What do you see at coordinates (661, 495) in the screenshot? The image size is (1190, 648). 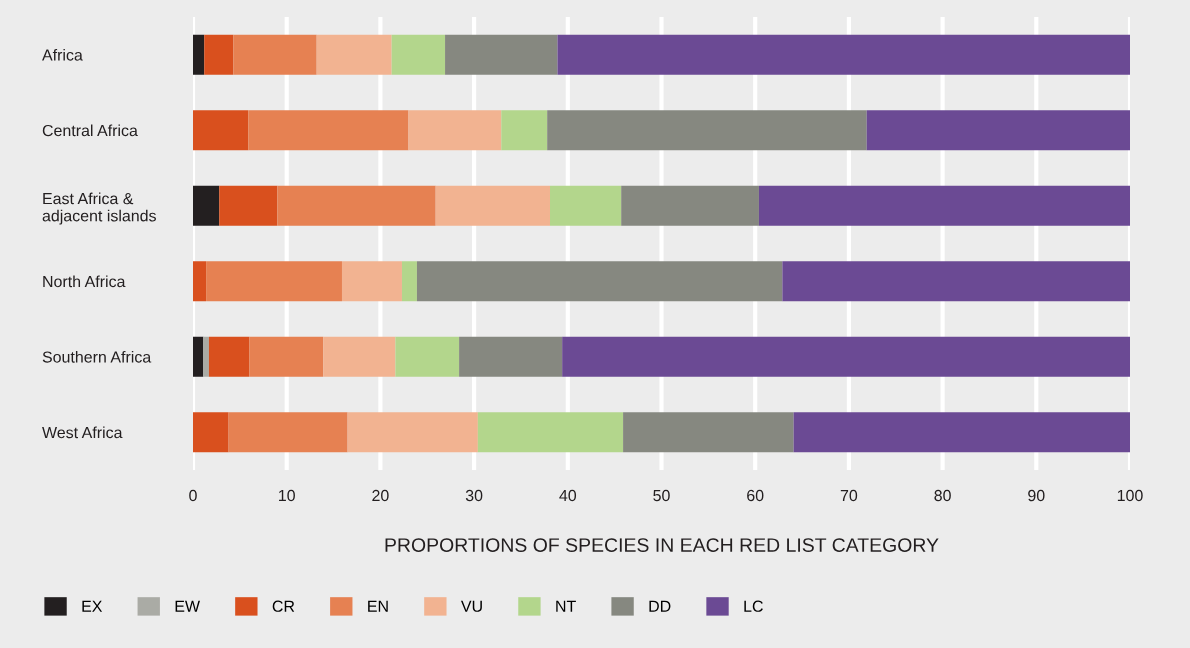 I see `x-tick-label: 50` at bounding box center [661, 495].